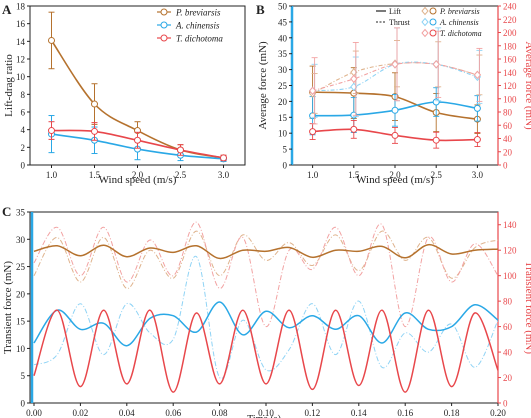  What do you see at coordinates (9, 85) in the screenshot?
I see `y-axis-label: Lift-drag ratio` at bounding box center [9, 85].